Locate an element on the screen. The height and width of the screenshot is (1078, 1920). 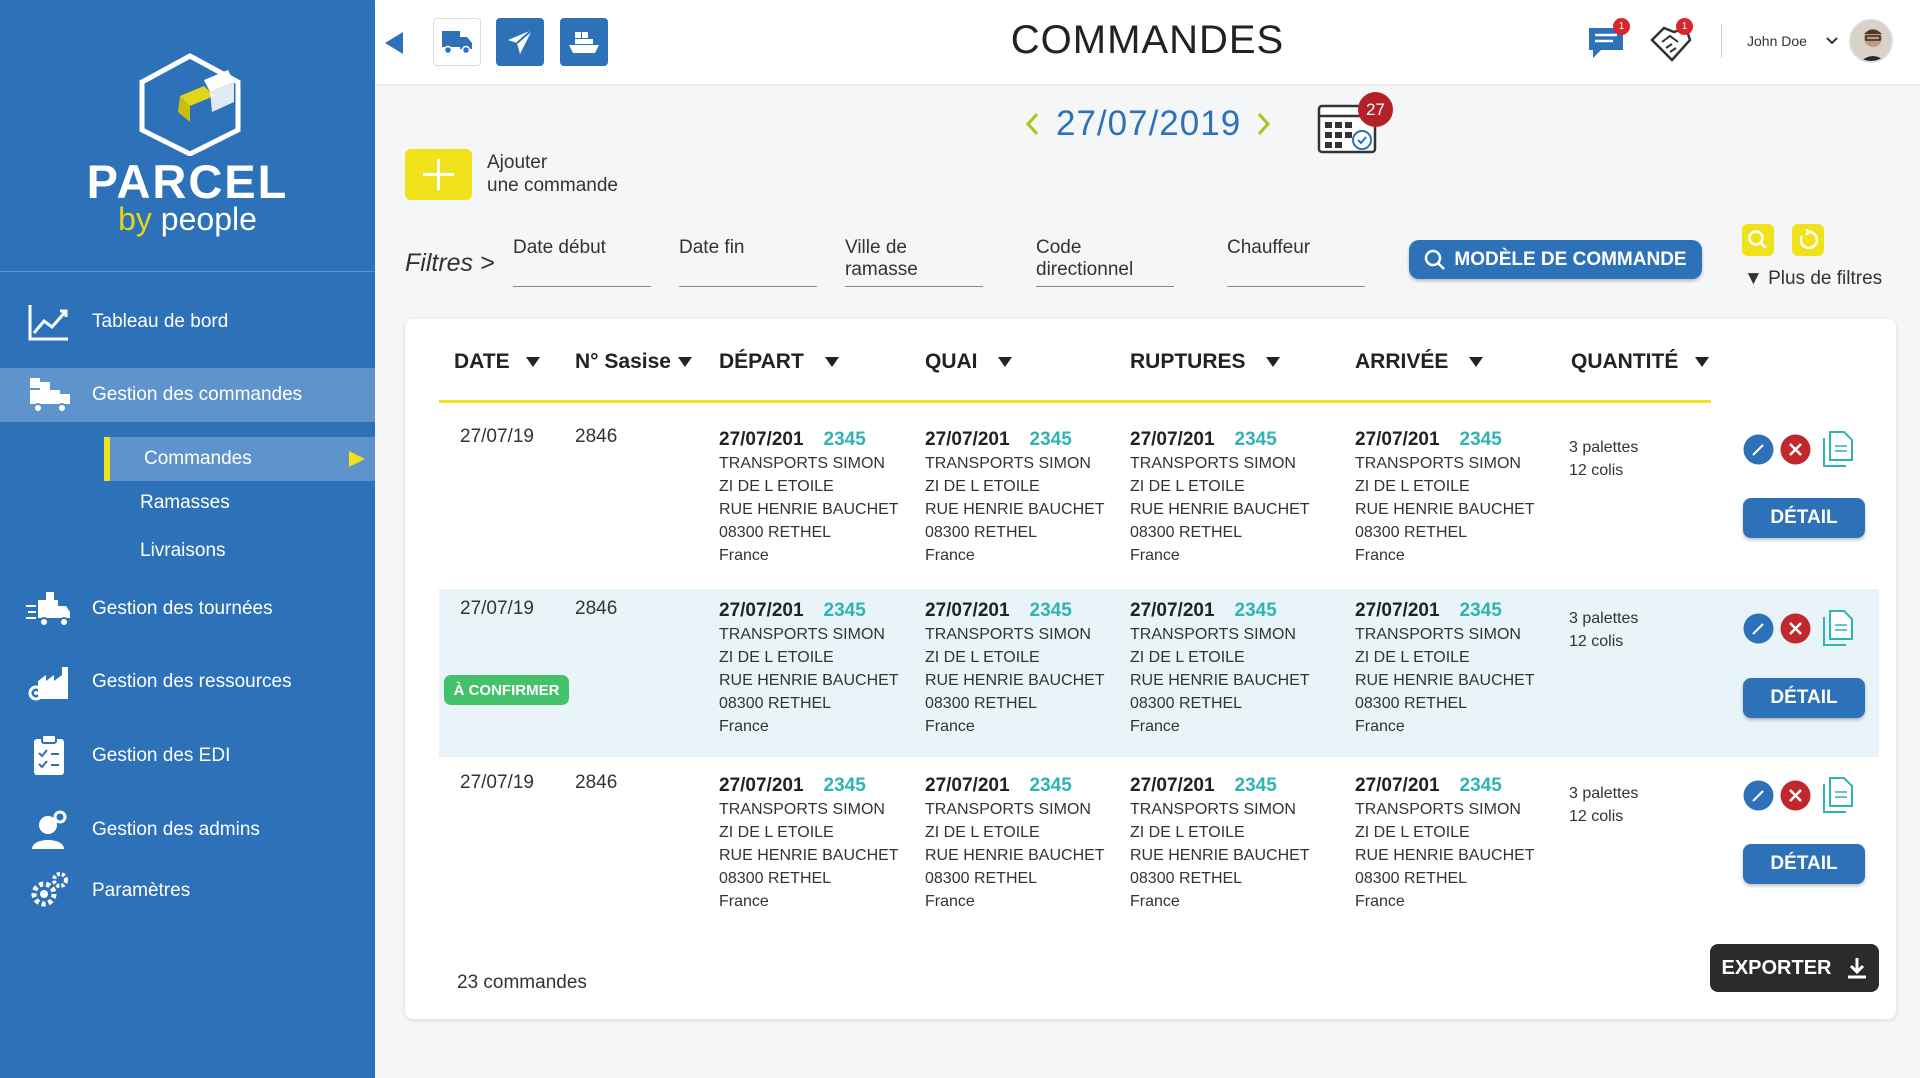
arrow-right-icon is located at coordinates (357, 459).